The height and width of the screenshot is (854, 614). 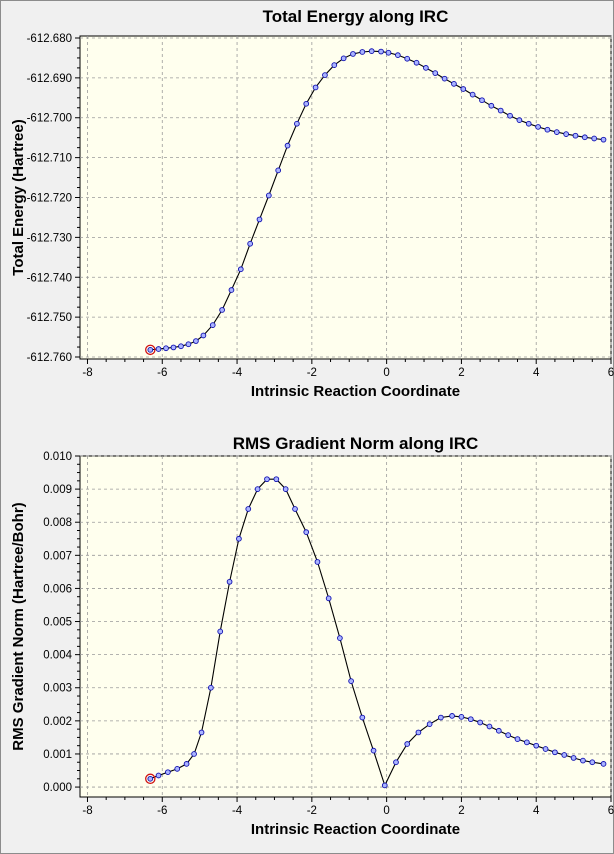 I want to click on x-axis-label: Intrinsic Reaction Coordinate, so click(x=355, y=829).